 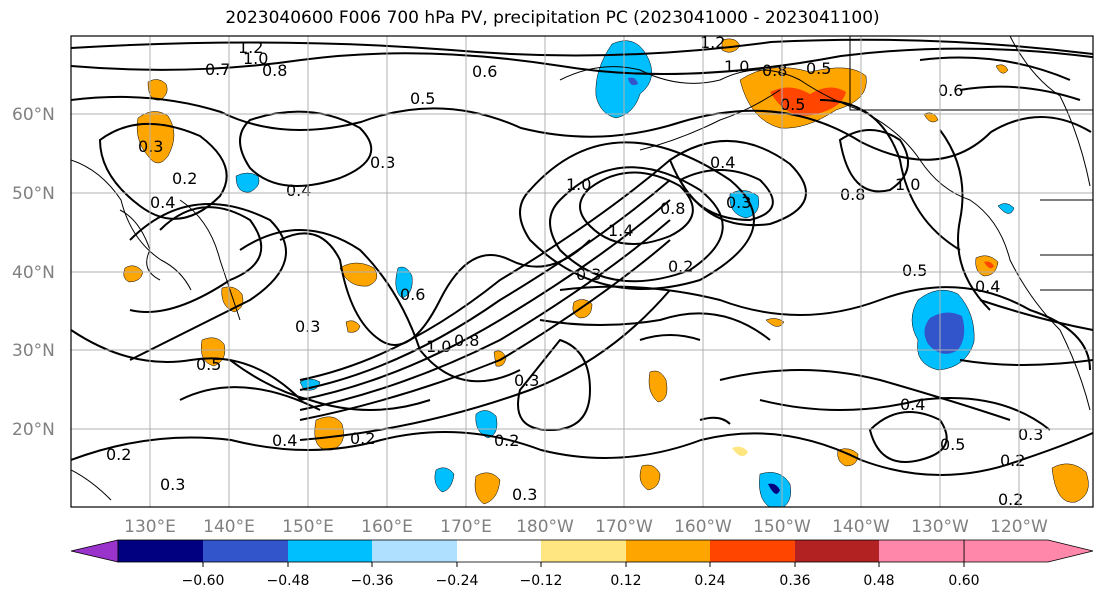 I want to click on colorbar-tick-label: 0.12, so click(x=625, y=581).